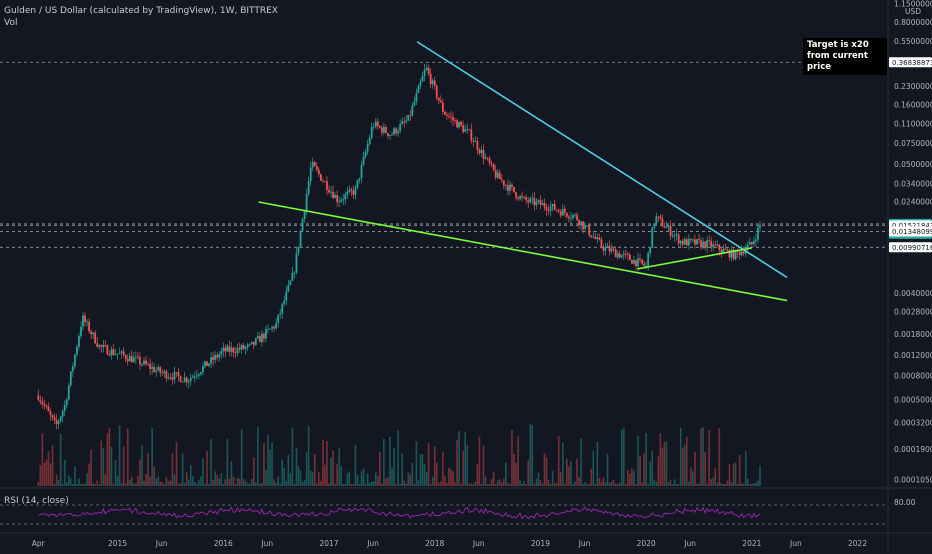 The image size is (932, 554). Describe the element at coordinates (913, 124) in the screenshot. I see `y-tick-label: 0.11000000` at that location.